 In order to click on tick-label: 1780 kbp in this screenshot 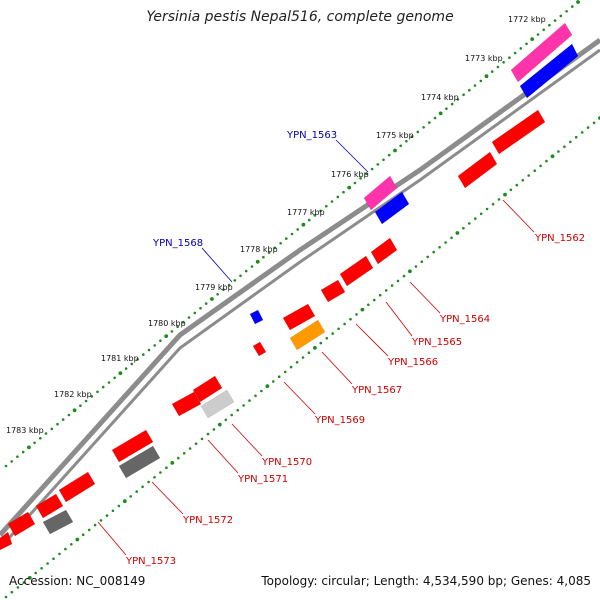, I will do `click(167, 323)`.